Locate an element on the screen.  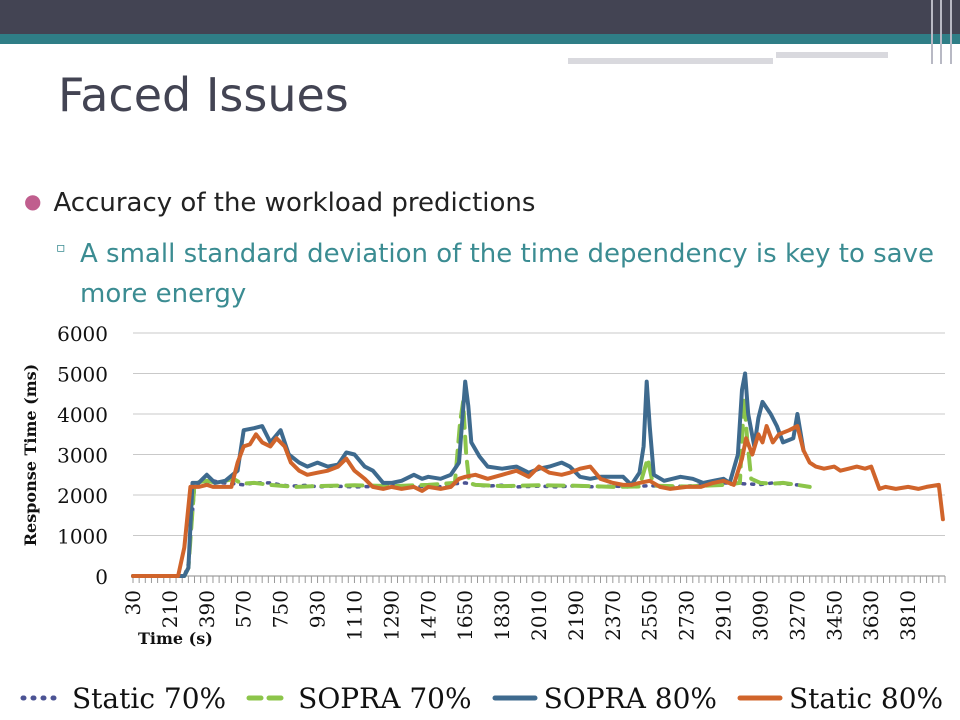
y-tick-label: 3000 is located at coordinates (82, 456).